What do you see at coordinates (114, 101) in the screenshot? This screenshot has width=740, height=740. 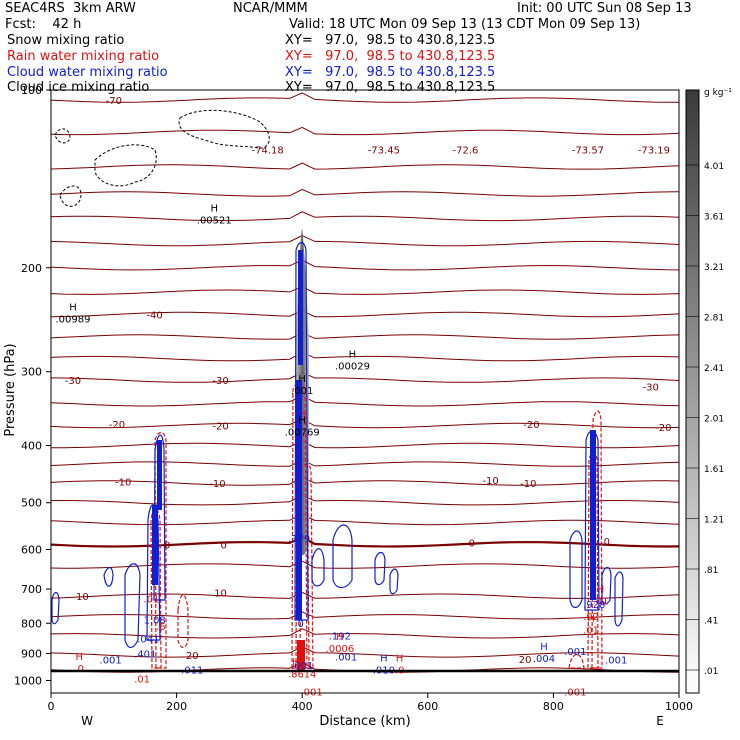 I see `isotherm-label: -70` at bounding box center [114, 101].